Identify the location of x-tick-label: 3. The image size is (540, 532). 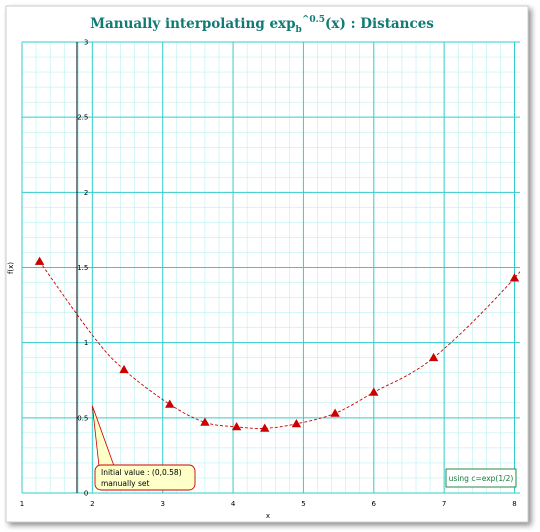
(162, 504).